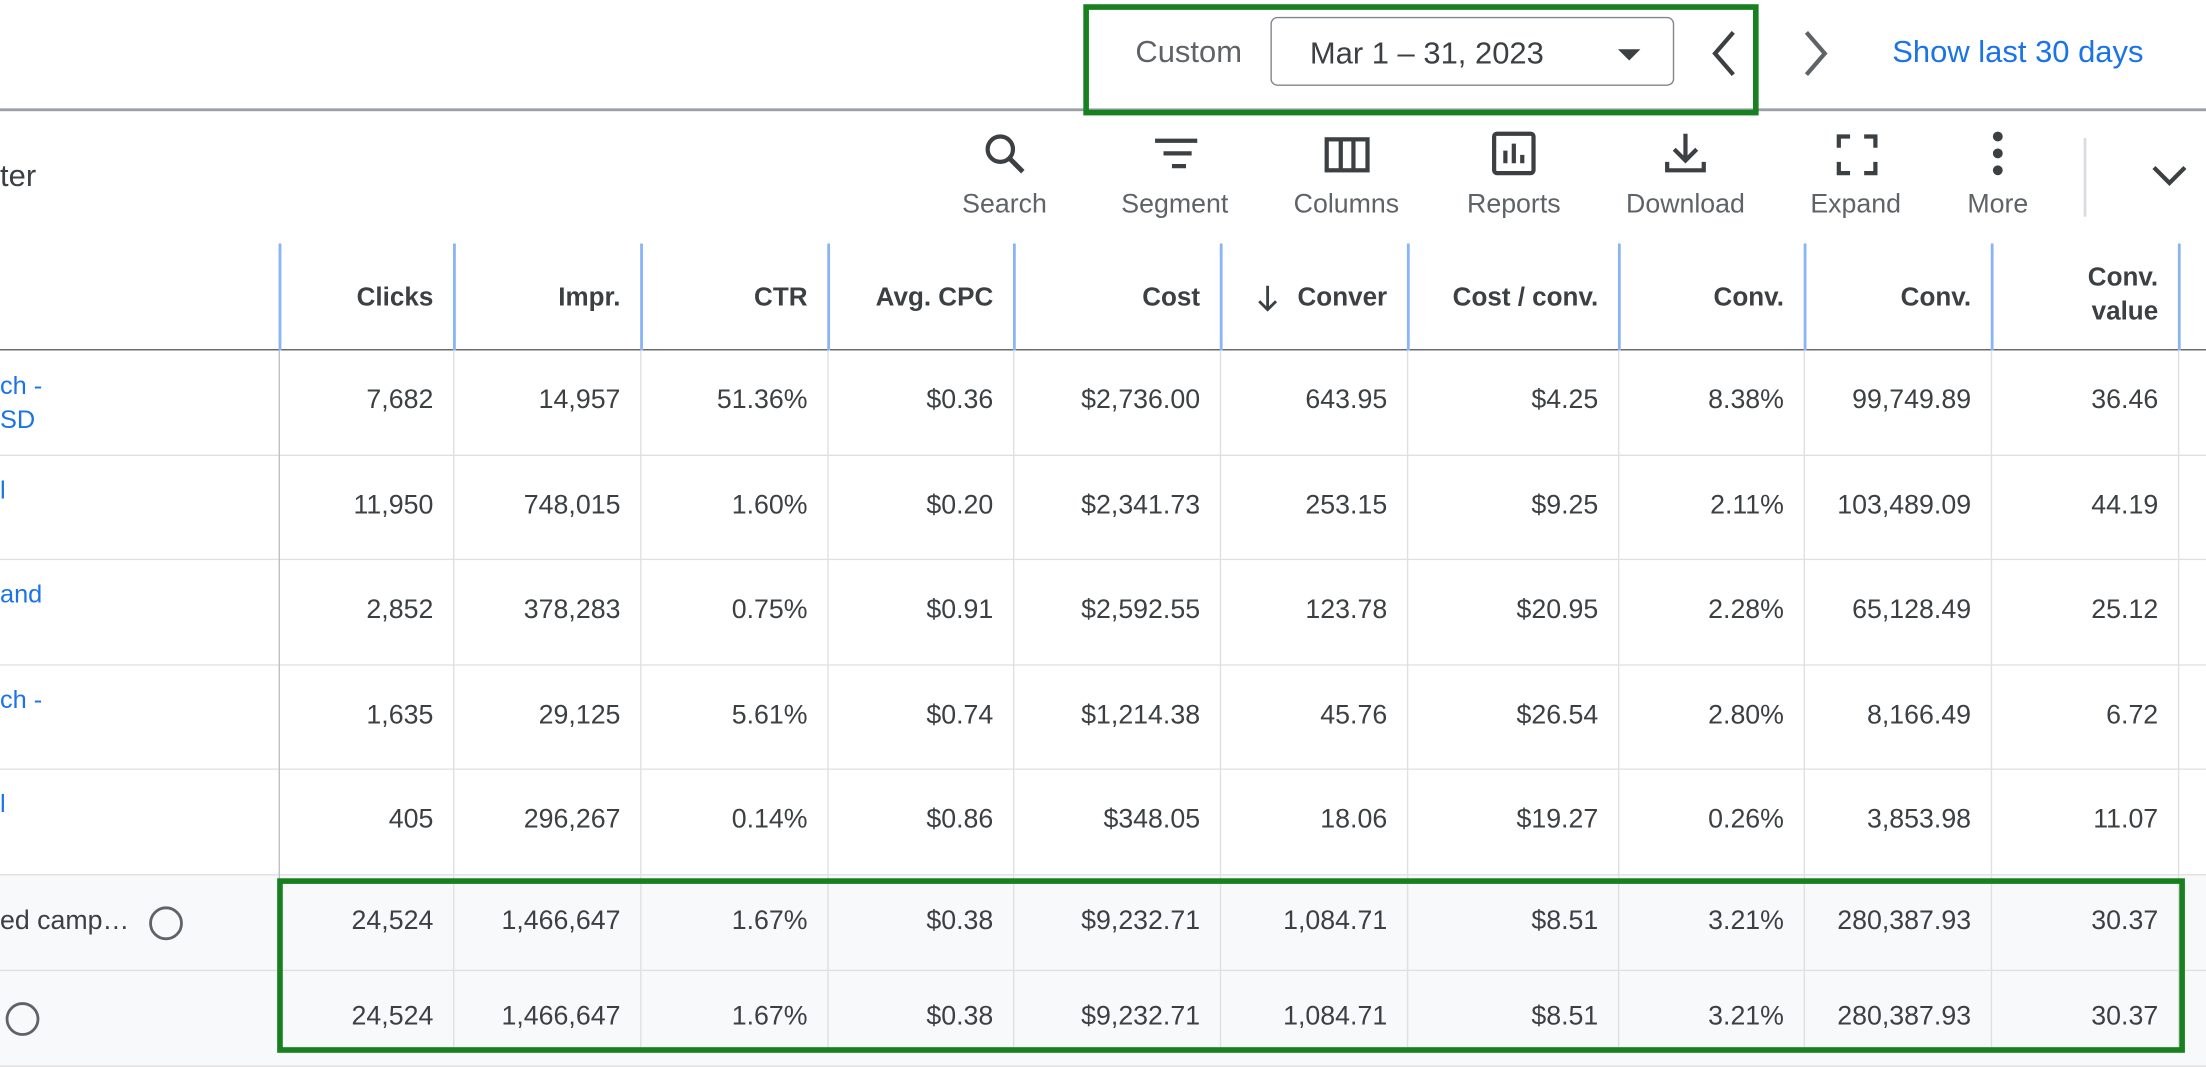 The image size is (2206, 1067). What do you see at coordinates (1919, 715) in the screenshot?
I see `cell-value: 8,166.49` at bounding box center [1919, 715].